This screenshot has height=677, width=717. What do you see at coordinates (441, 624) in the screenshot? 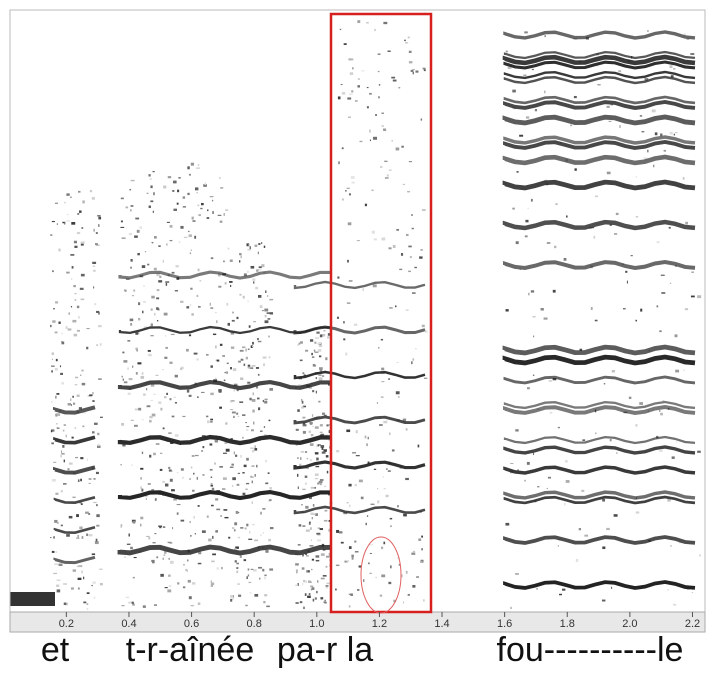
I see `x-tick-label: 1.4` at bounding box center [441, 624].